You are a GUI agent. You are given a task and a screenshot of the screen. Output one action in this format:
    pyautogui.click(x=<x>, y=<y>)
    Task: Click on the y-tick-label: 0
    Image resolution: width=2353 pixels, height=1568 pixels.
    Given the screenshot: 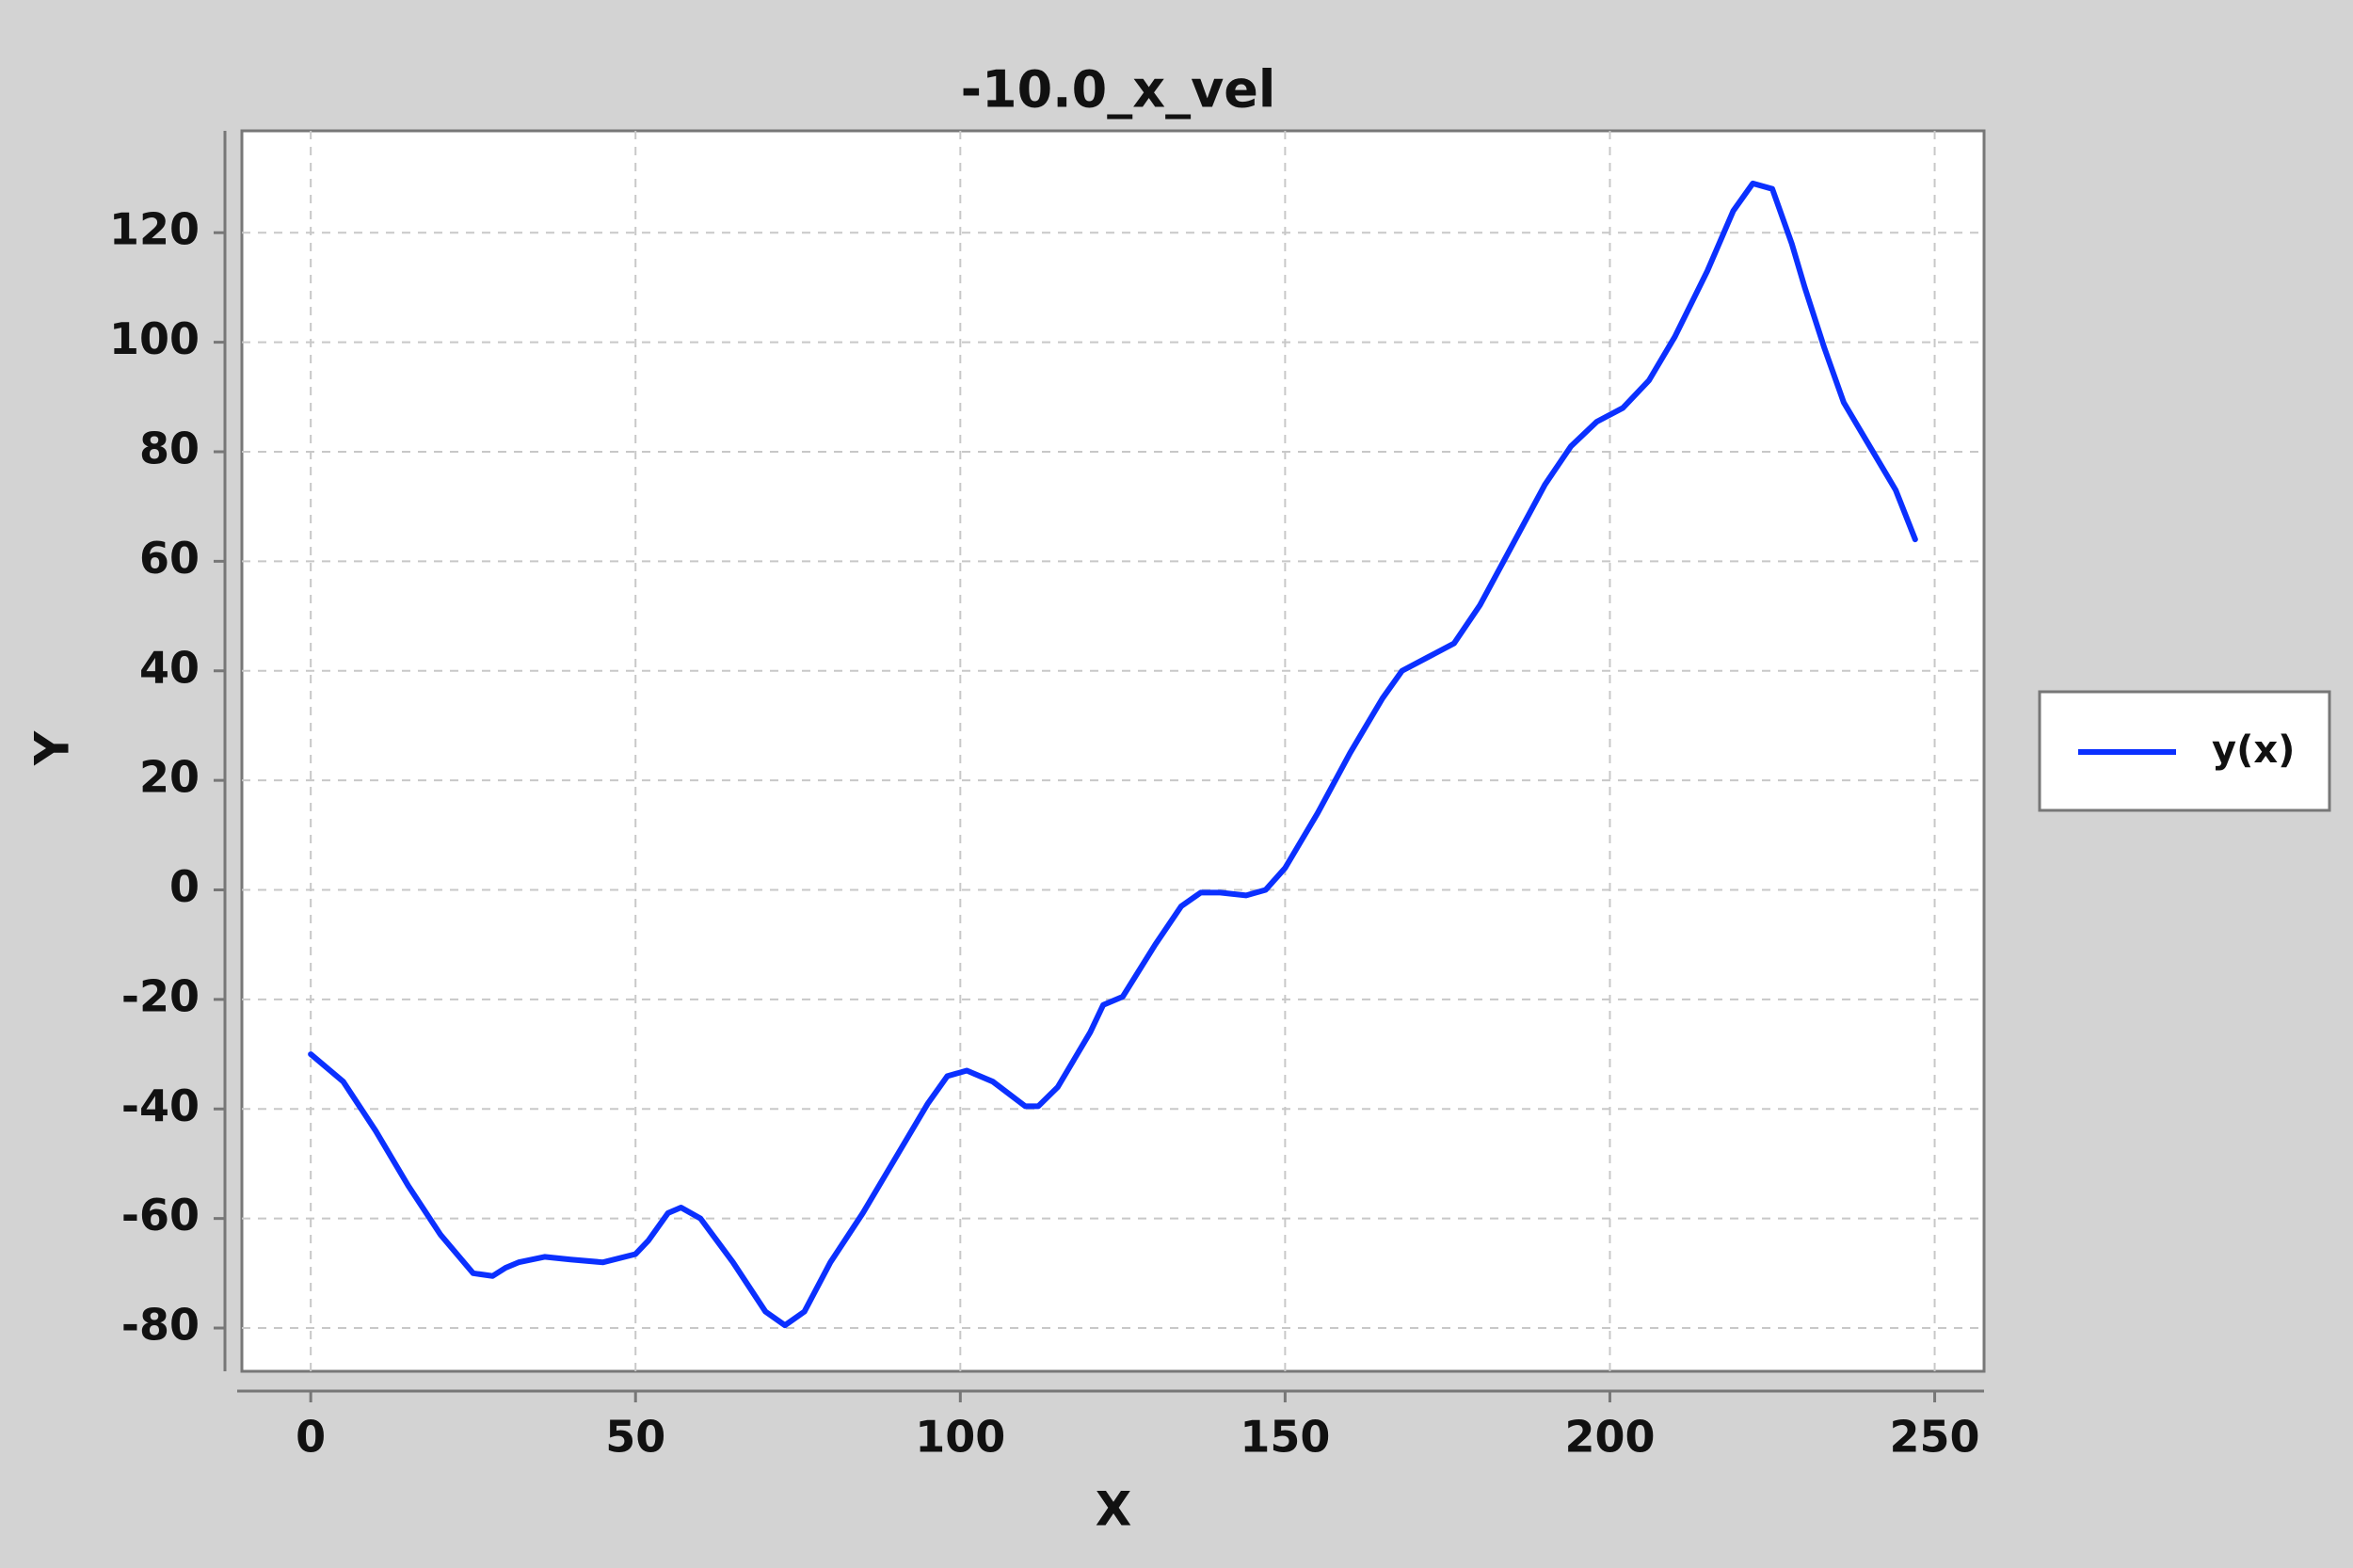 What is the action you would take?
    pyautogui.click(x=184, y=886)
    